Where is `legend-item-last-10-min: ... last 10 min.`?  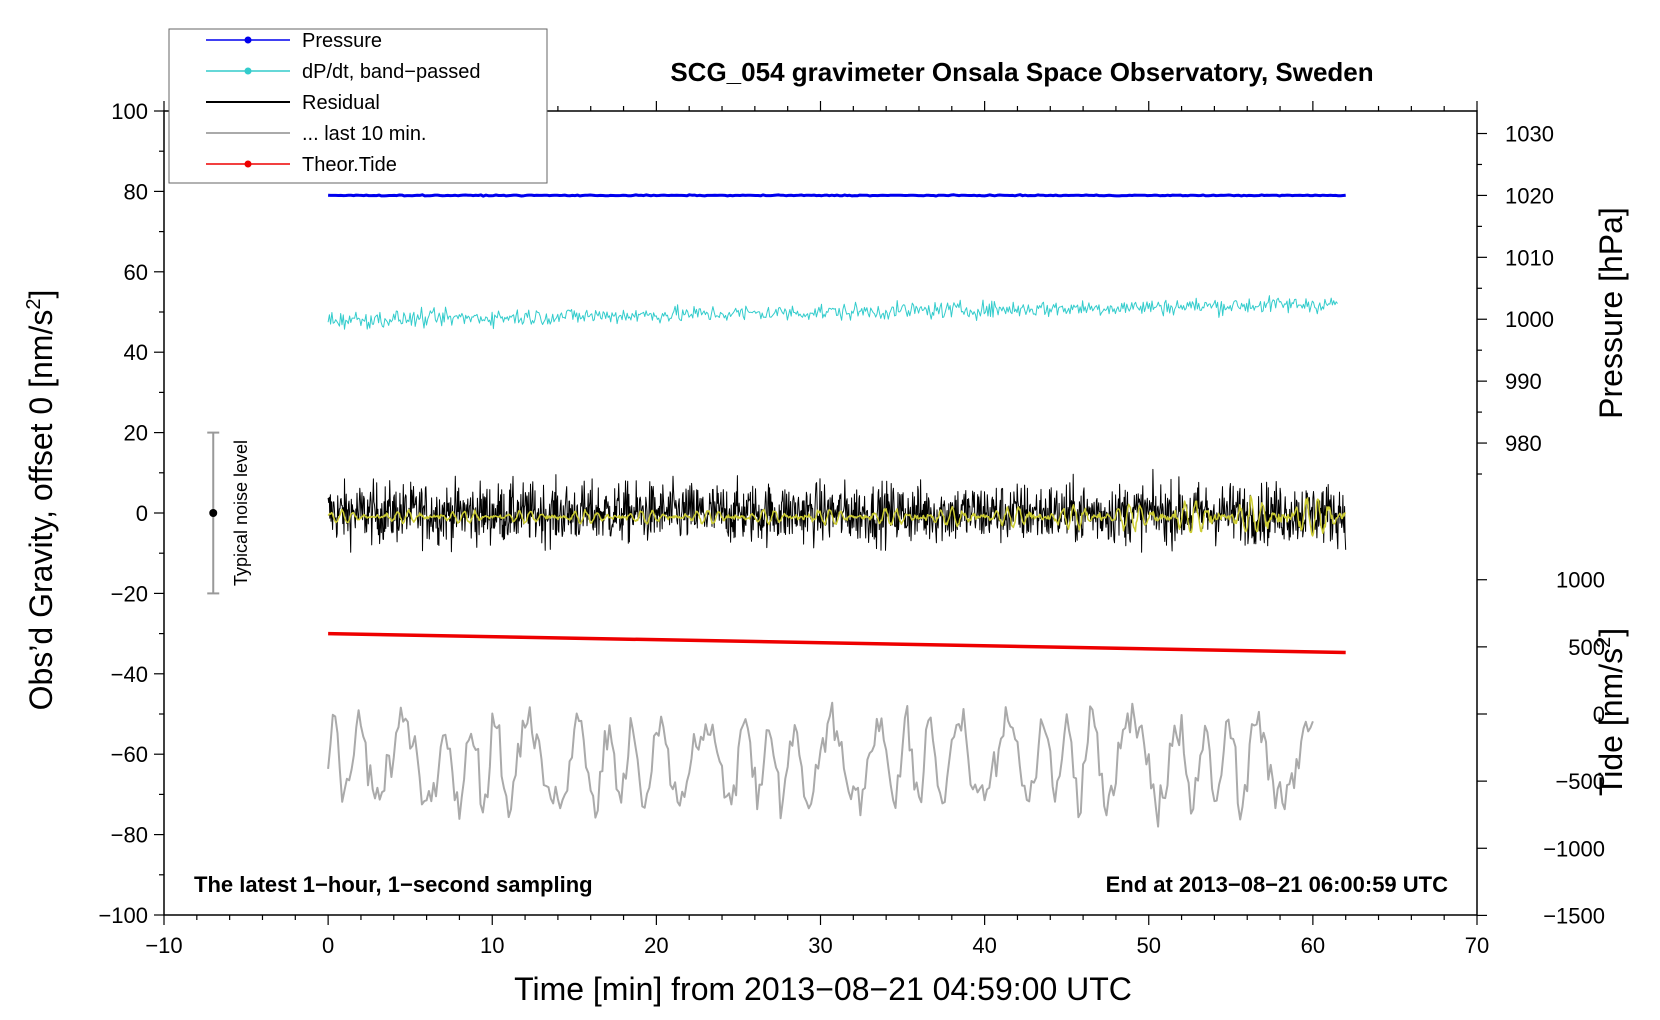
legend-item-last-10-min: ... last 10 min. is located at coordinates (316, 134).